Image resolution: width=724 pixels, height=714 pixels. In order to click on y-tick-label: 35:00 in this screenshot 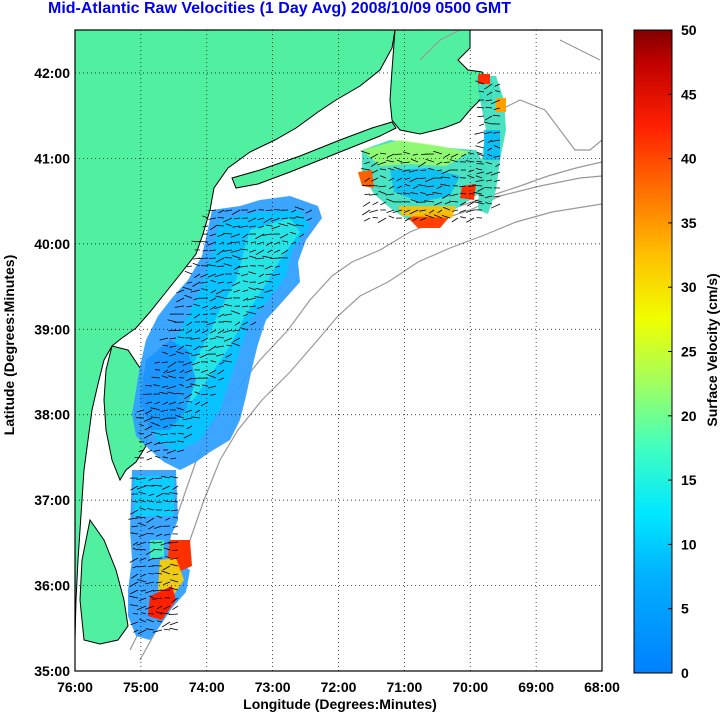, I will do `click(52, 671)`.